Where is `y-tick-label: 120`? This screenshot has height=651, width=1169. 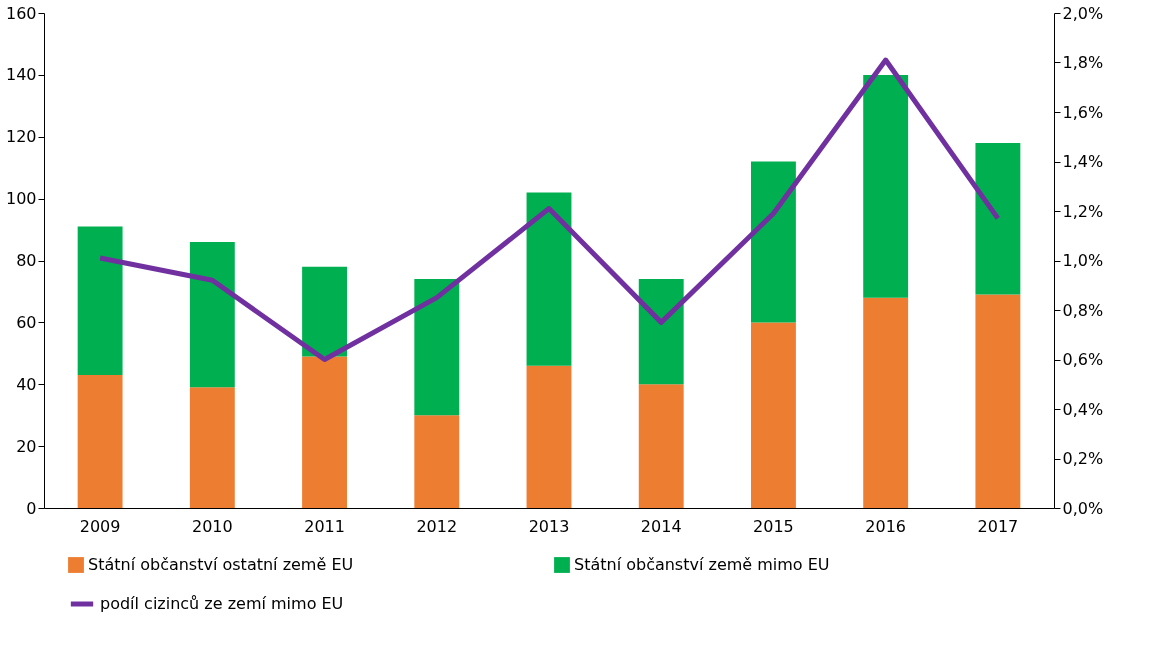 y-tick-label: 120 is located at coordinates (21, 137).